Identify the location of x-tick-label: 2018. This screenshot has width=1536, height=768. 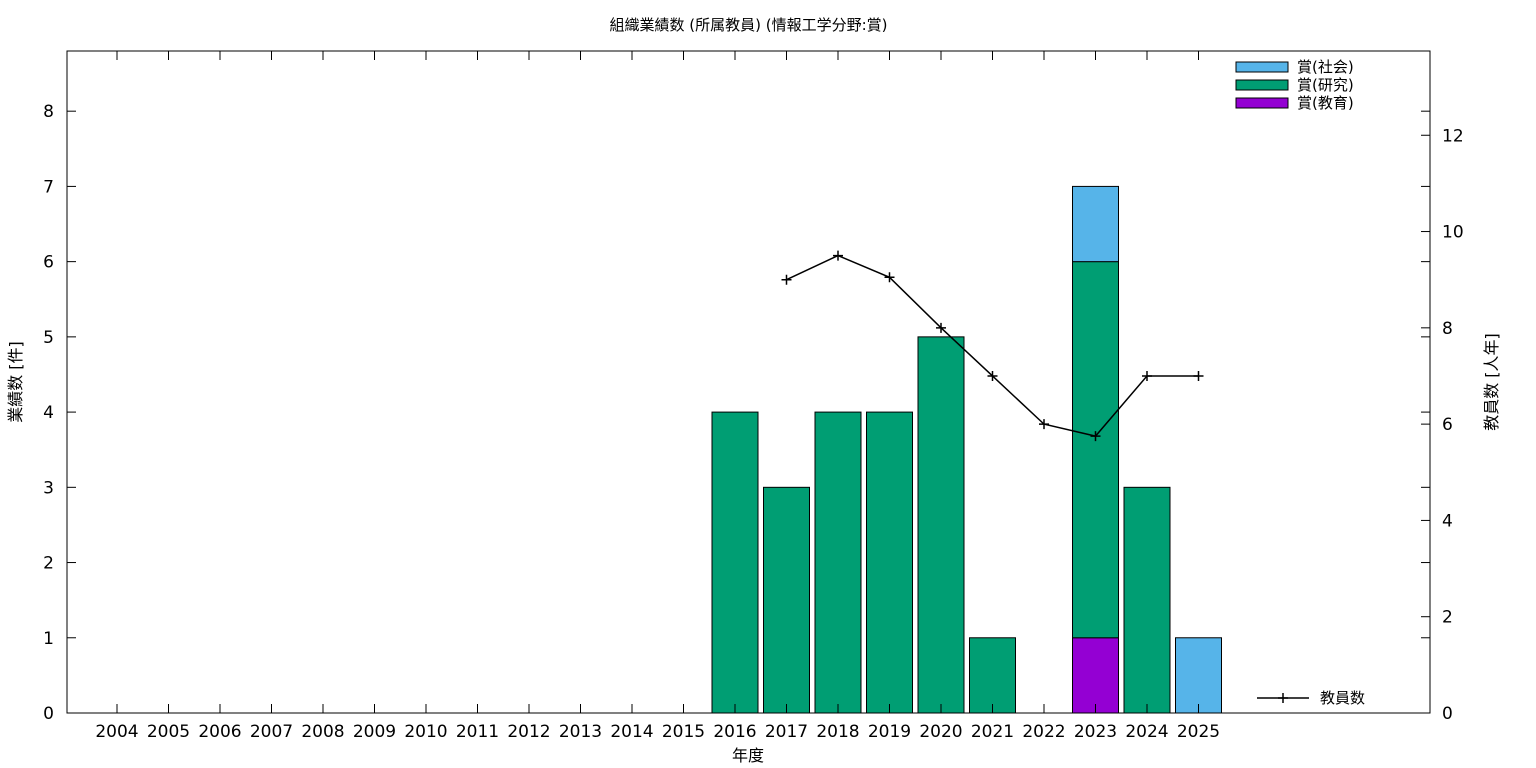
(837, 732).